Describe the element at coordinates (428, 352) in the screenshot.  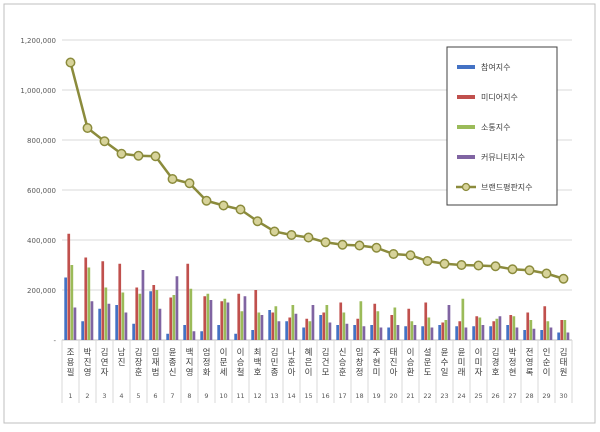
I see `x-category-label: 설` at that location.